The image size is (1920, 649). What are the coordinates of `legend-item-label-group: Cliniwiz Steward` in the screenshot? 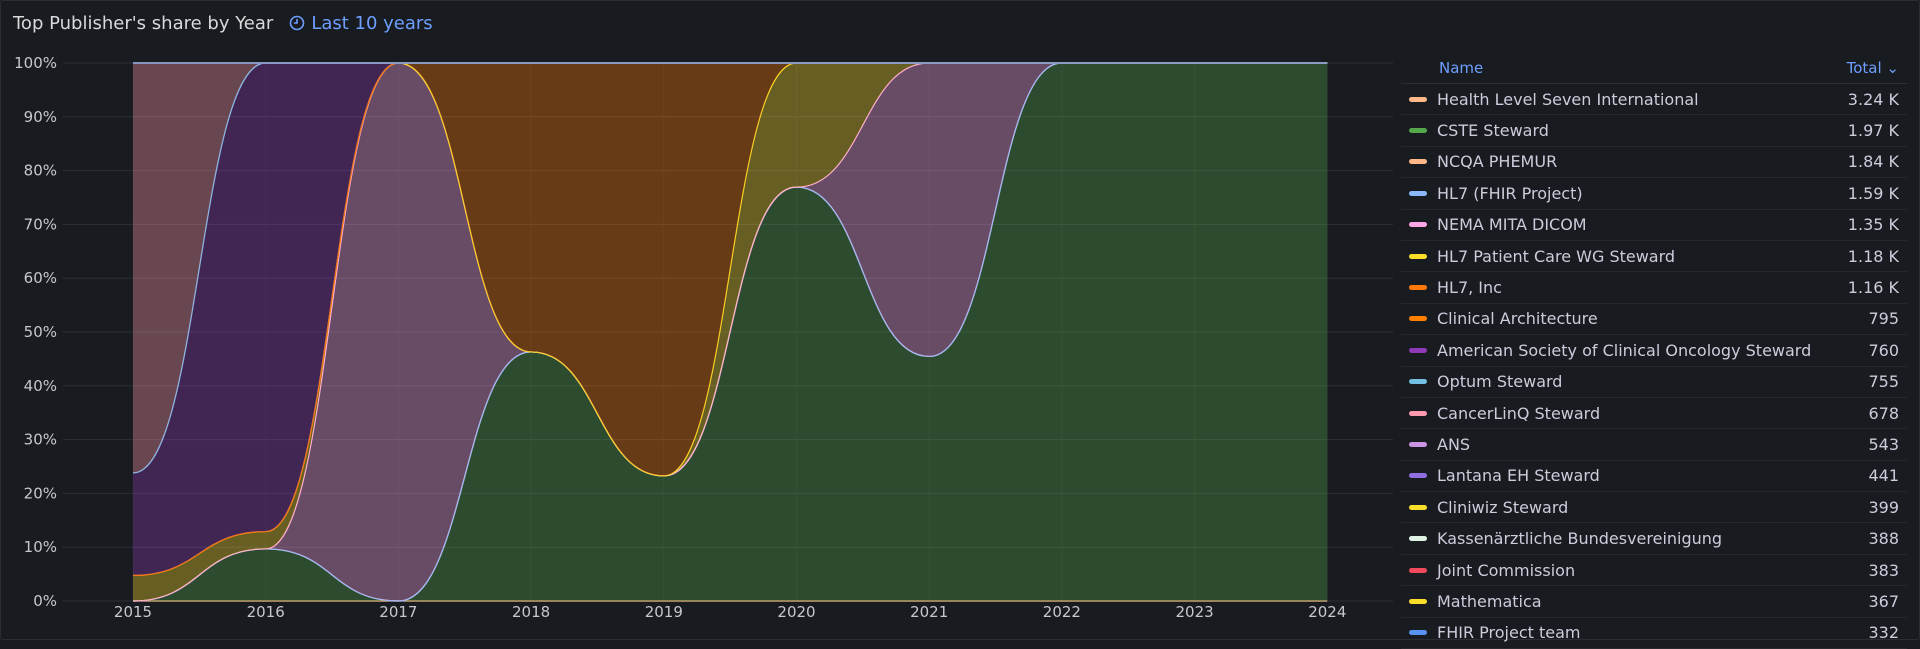 It's located at (1484, 507).